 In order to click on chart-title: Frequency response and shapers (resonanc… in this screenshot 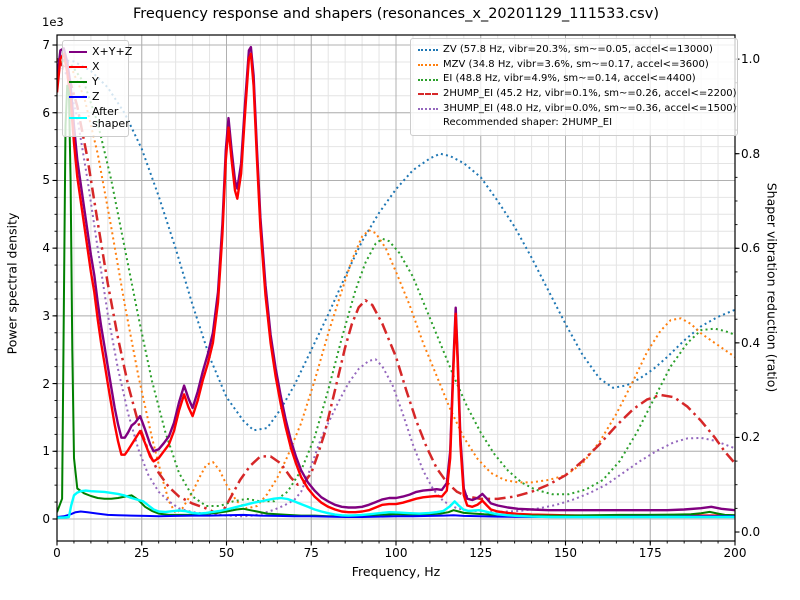, I will do `click(396, 14)`.